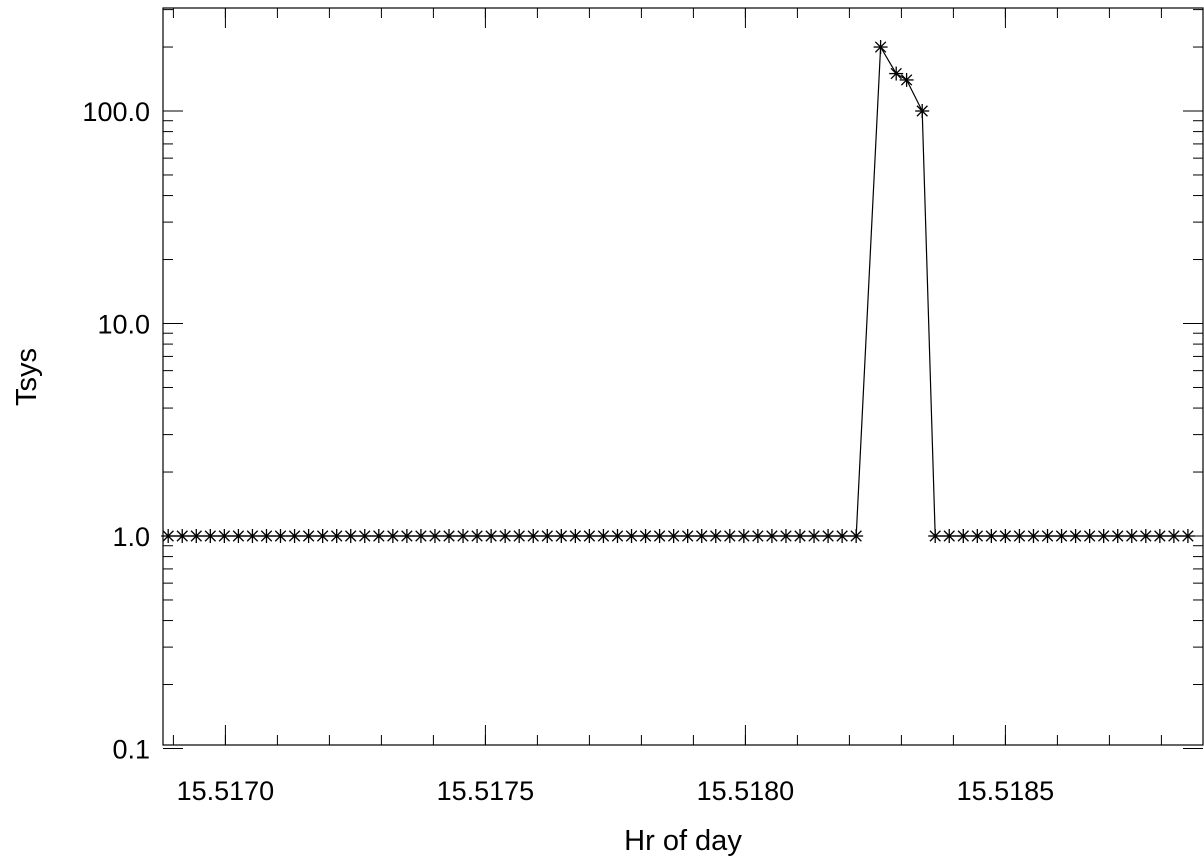 This screenshot has height=859, width=1204. Describe the element at coordinates (131, 750) in the screenshot. I see `y-tick-label: 0.1` at that location.